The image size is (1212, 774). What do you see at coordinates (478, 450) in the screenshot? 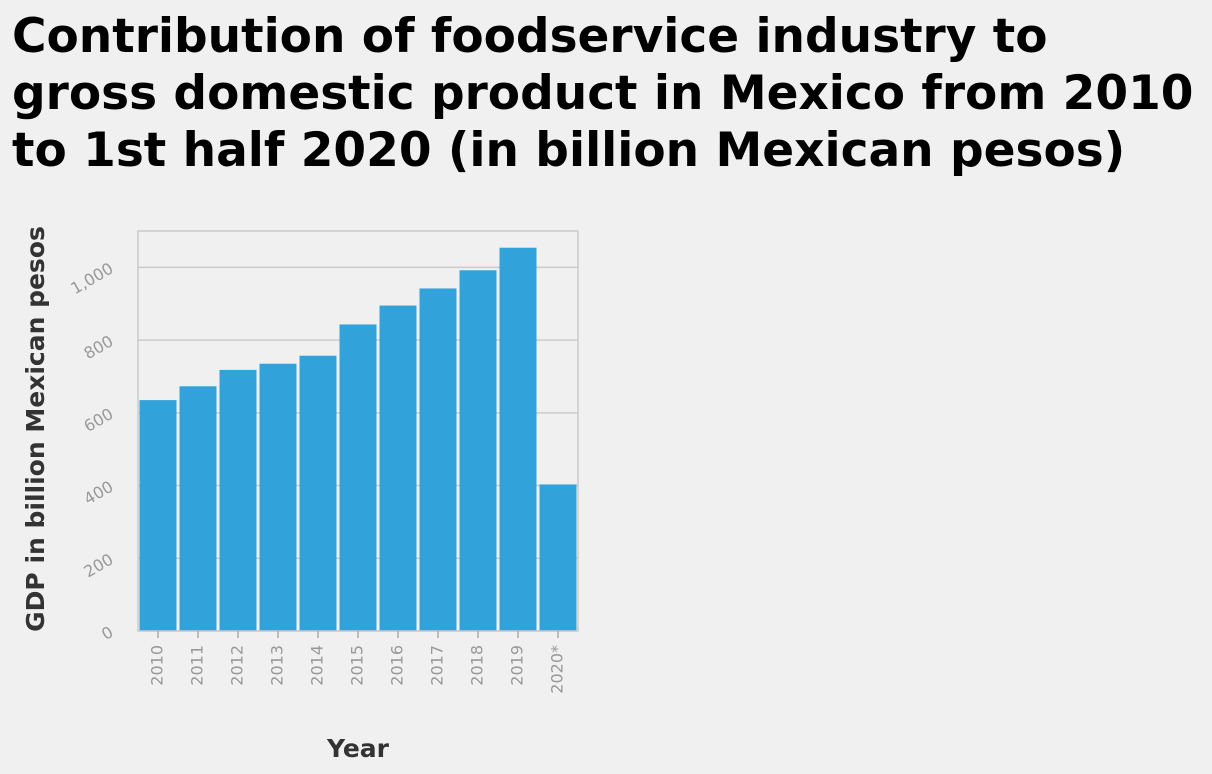
I see `bar-2018` at bounding box center [478, 450].